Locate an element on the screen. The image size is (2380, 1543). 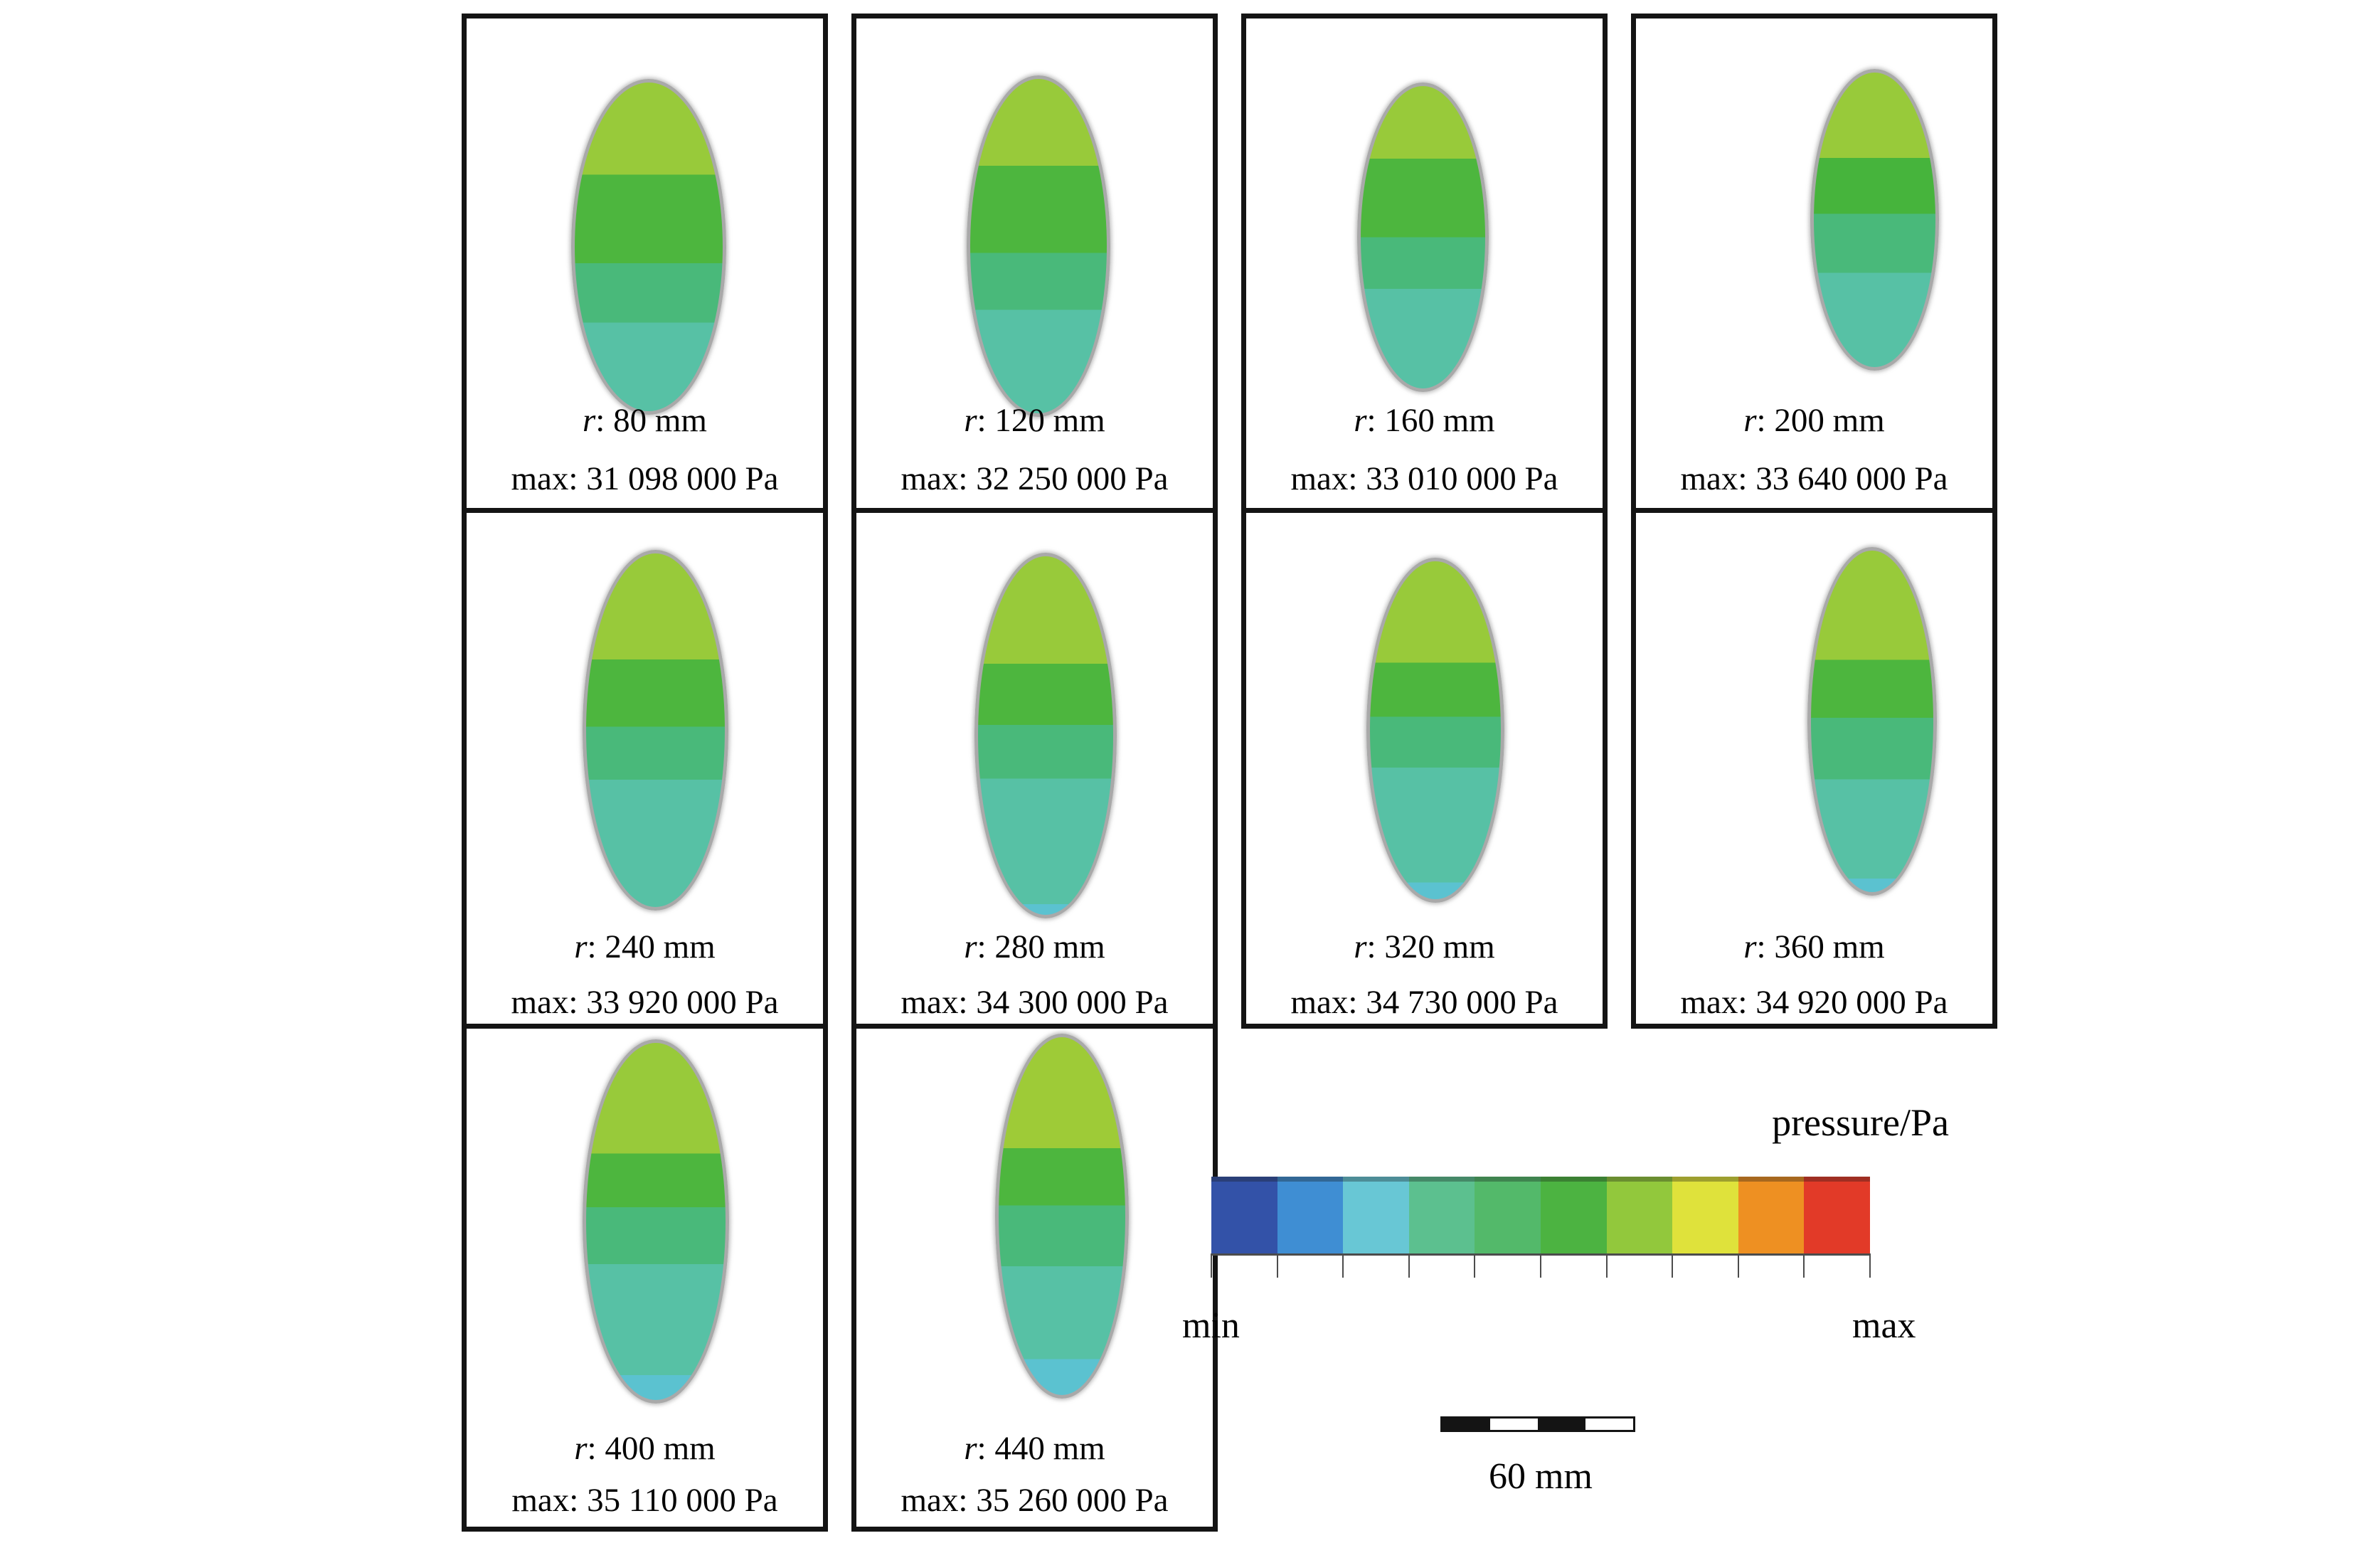
colorbar-top-edge is located at coordinates (1540, 1179).